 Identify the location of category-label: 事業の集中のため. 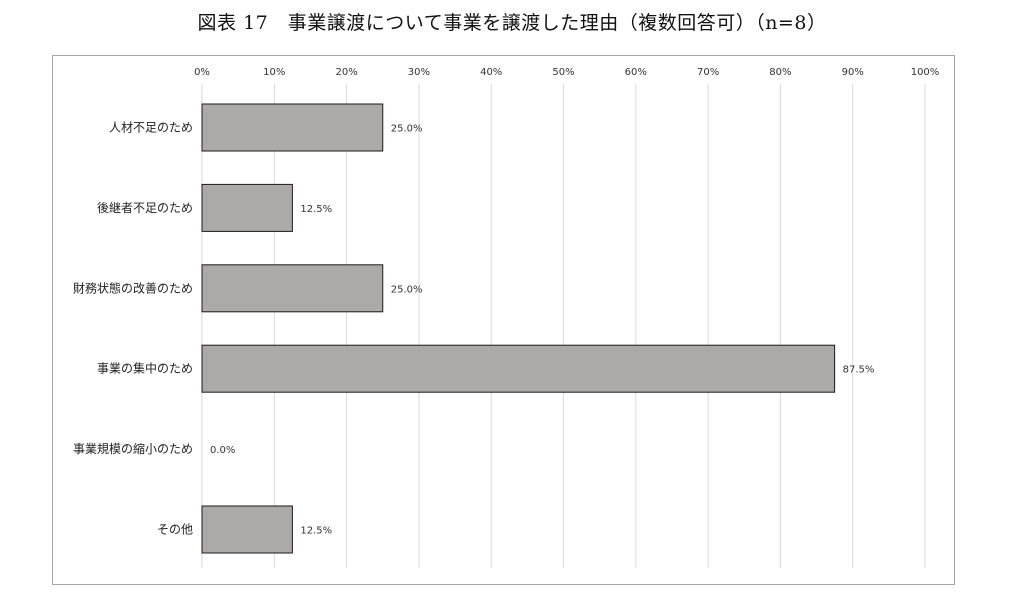
(145, 368).